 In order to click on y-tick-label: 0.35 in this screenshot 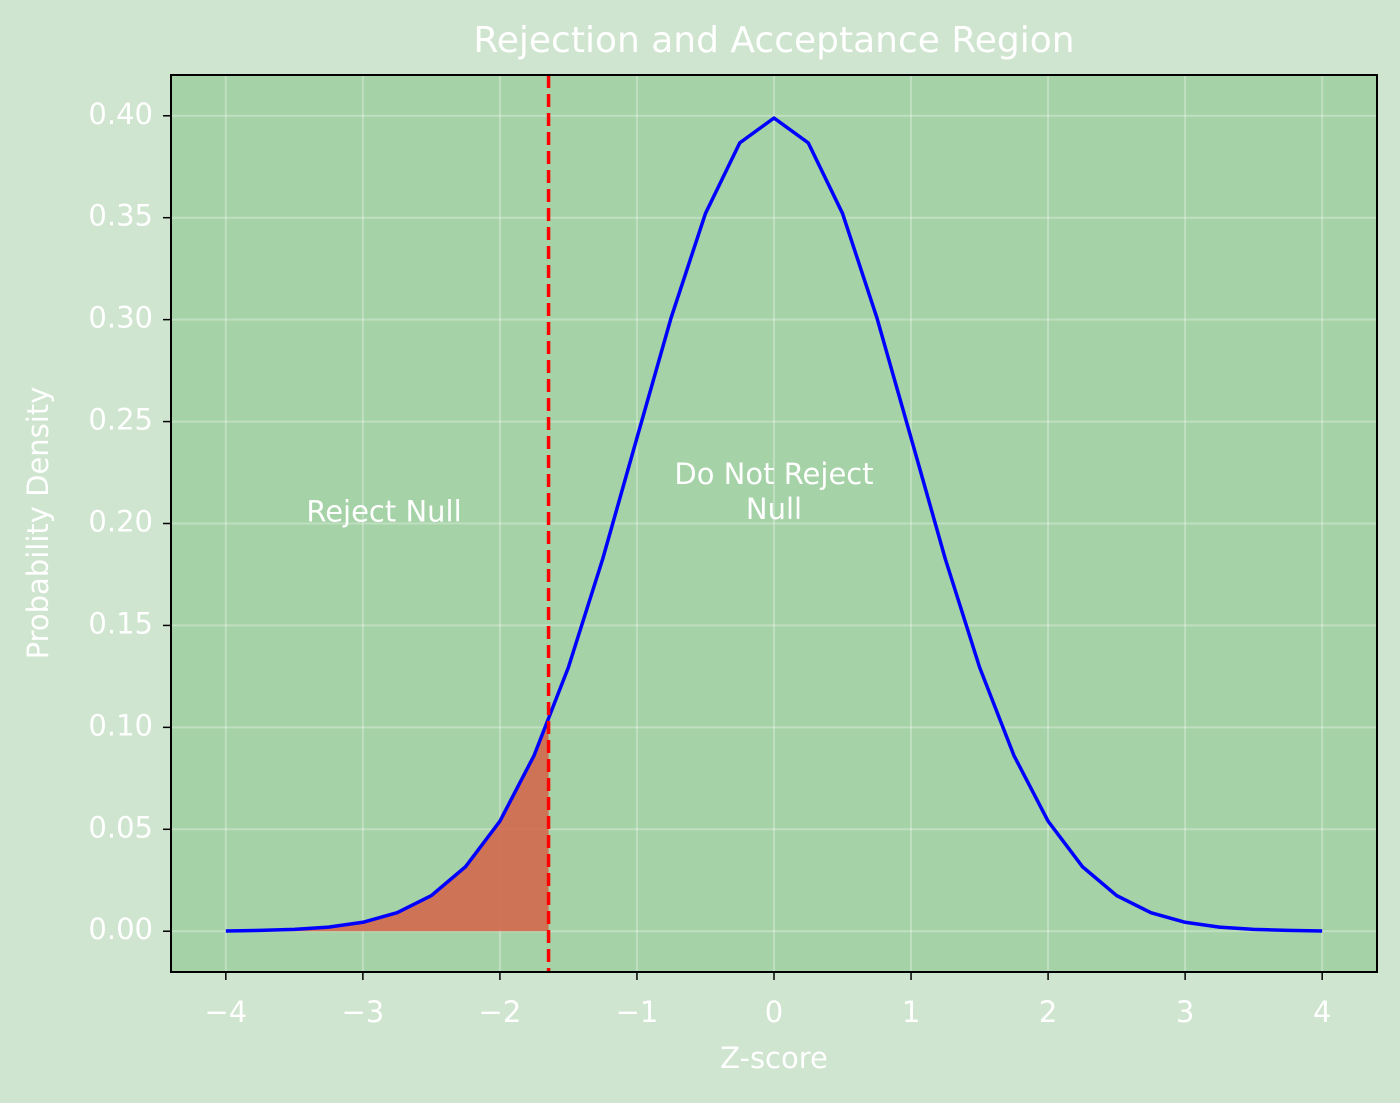, I will do `click(120, 216)`.